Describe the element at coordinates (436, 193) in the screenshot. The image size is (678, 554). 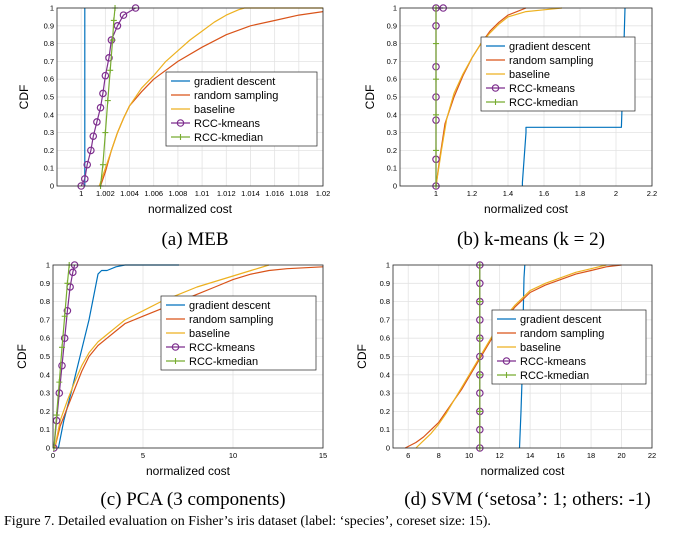
I see `x-tick-label: 1` at that location.